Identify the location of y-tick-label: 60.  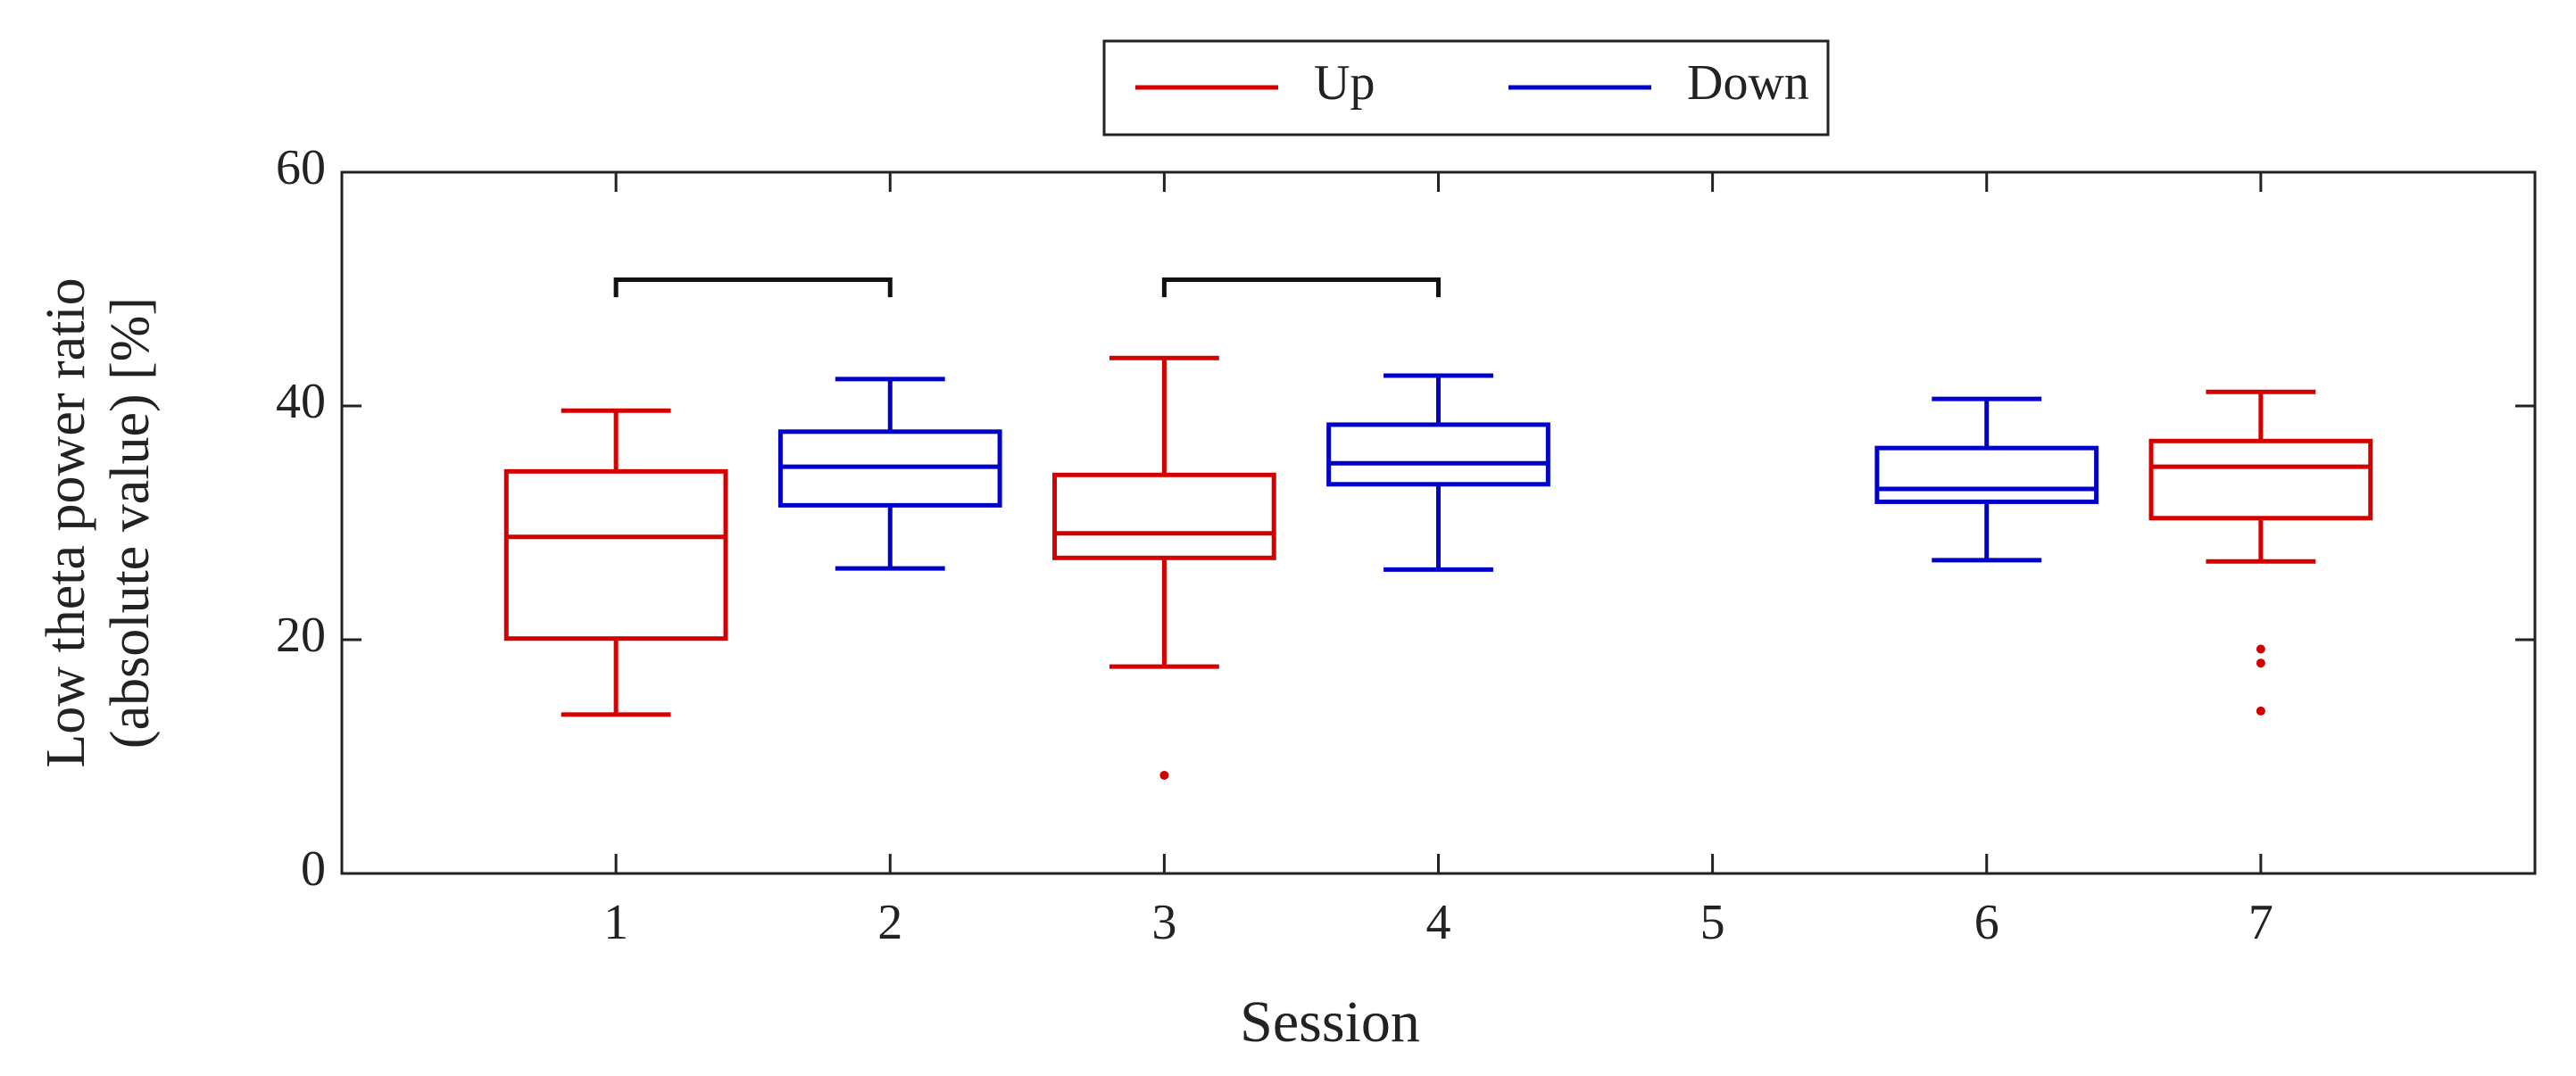
(301, 167).